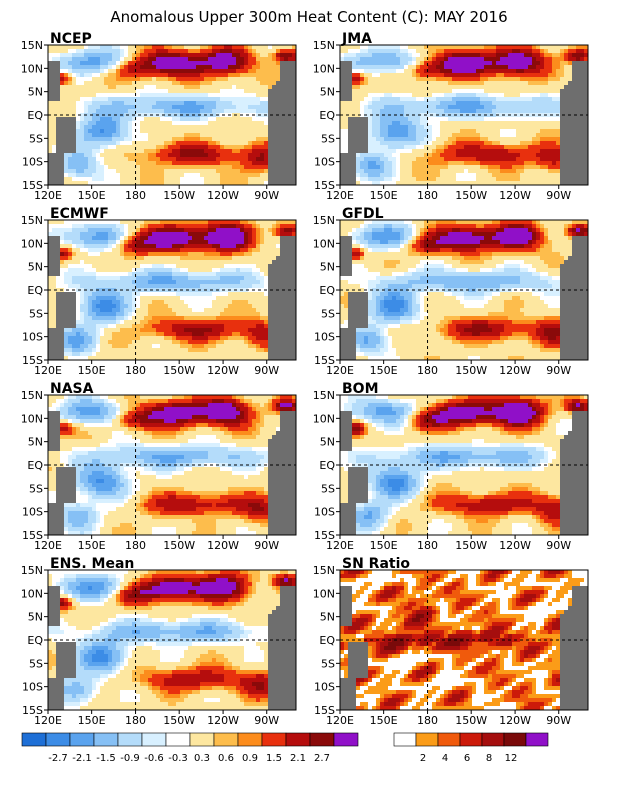 The width and height of the screenshot is (618, 800). I want to click on ratio-colorbar: 2 4 6 8 12, so click(471, 748).